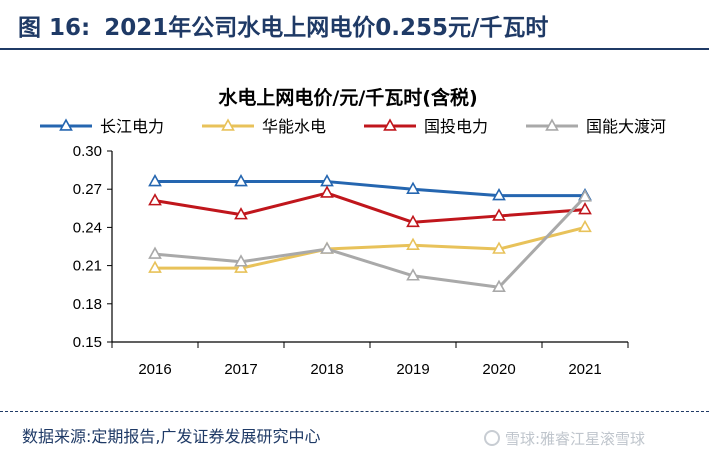  I want to click on y-tick-label: 0.21, so click(87, 266).